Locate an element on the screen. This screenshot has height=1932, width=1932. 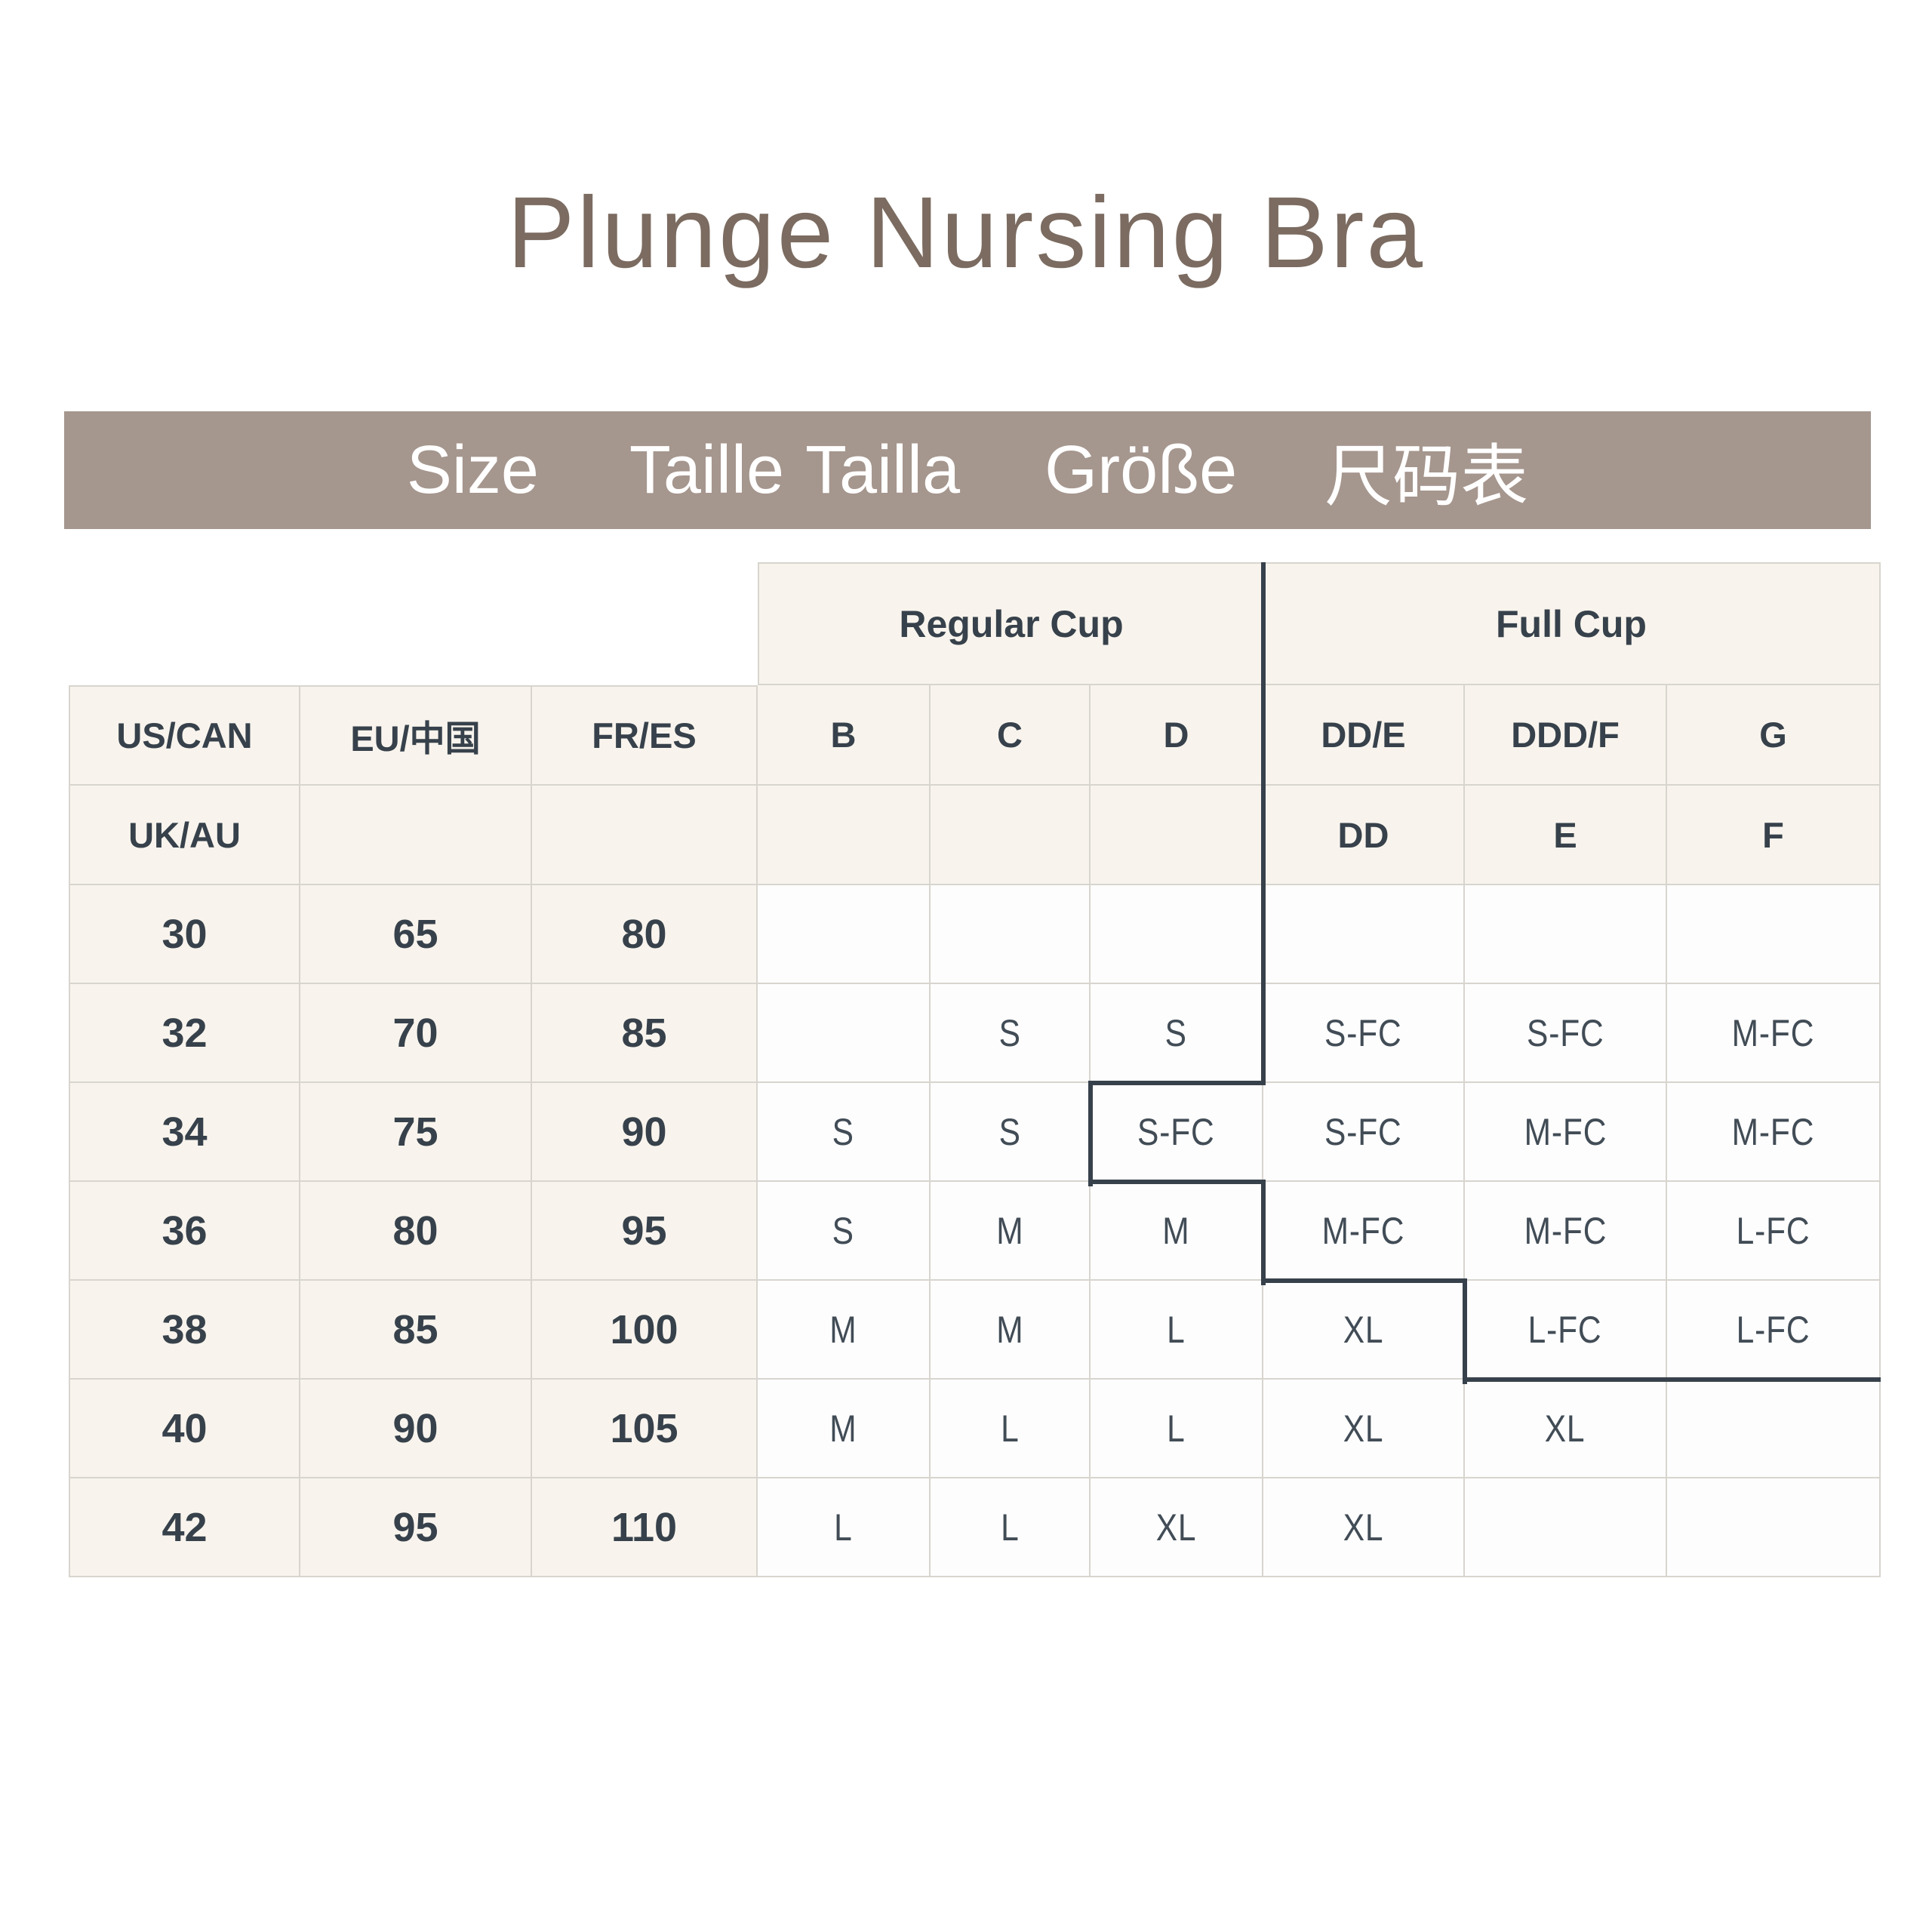
banner-label-chinese: 尺码表 is located at coordinates (1426, 477).